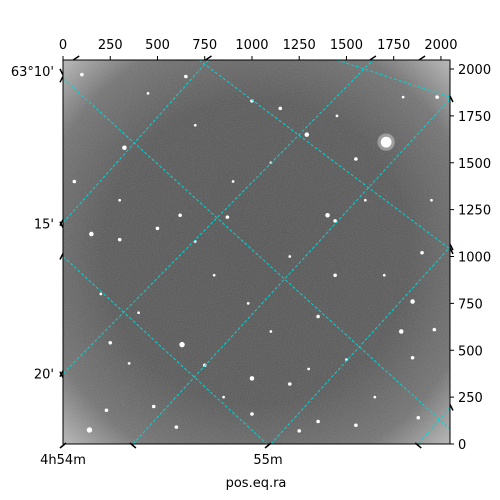 Image resolution: width=500 pixels, height=500 pixels. Describe the element at coordinates (440, 45) in the screenshot. I see `x-tick-label: 2000` at that location.